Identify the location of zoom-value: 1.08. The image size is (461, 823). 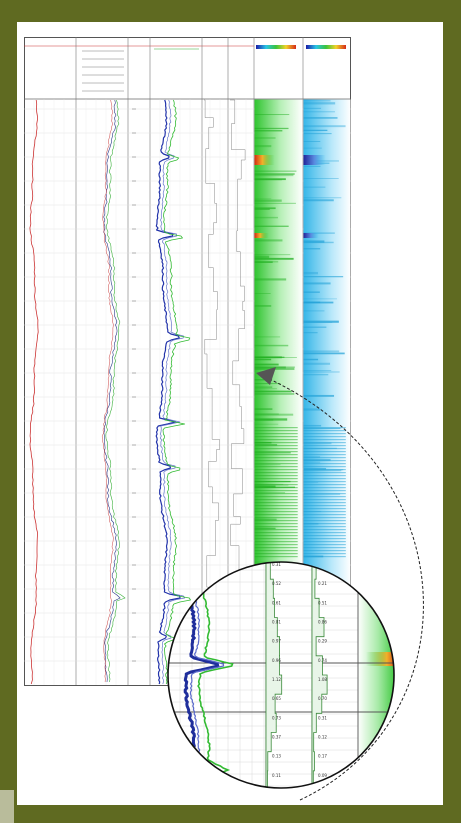
(322, 679).